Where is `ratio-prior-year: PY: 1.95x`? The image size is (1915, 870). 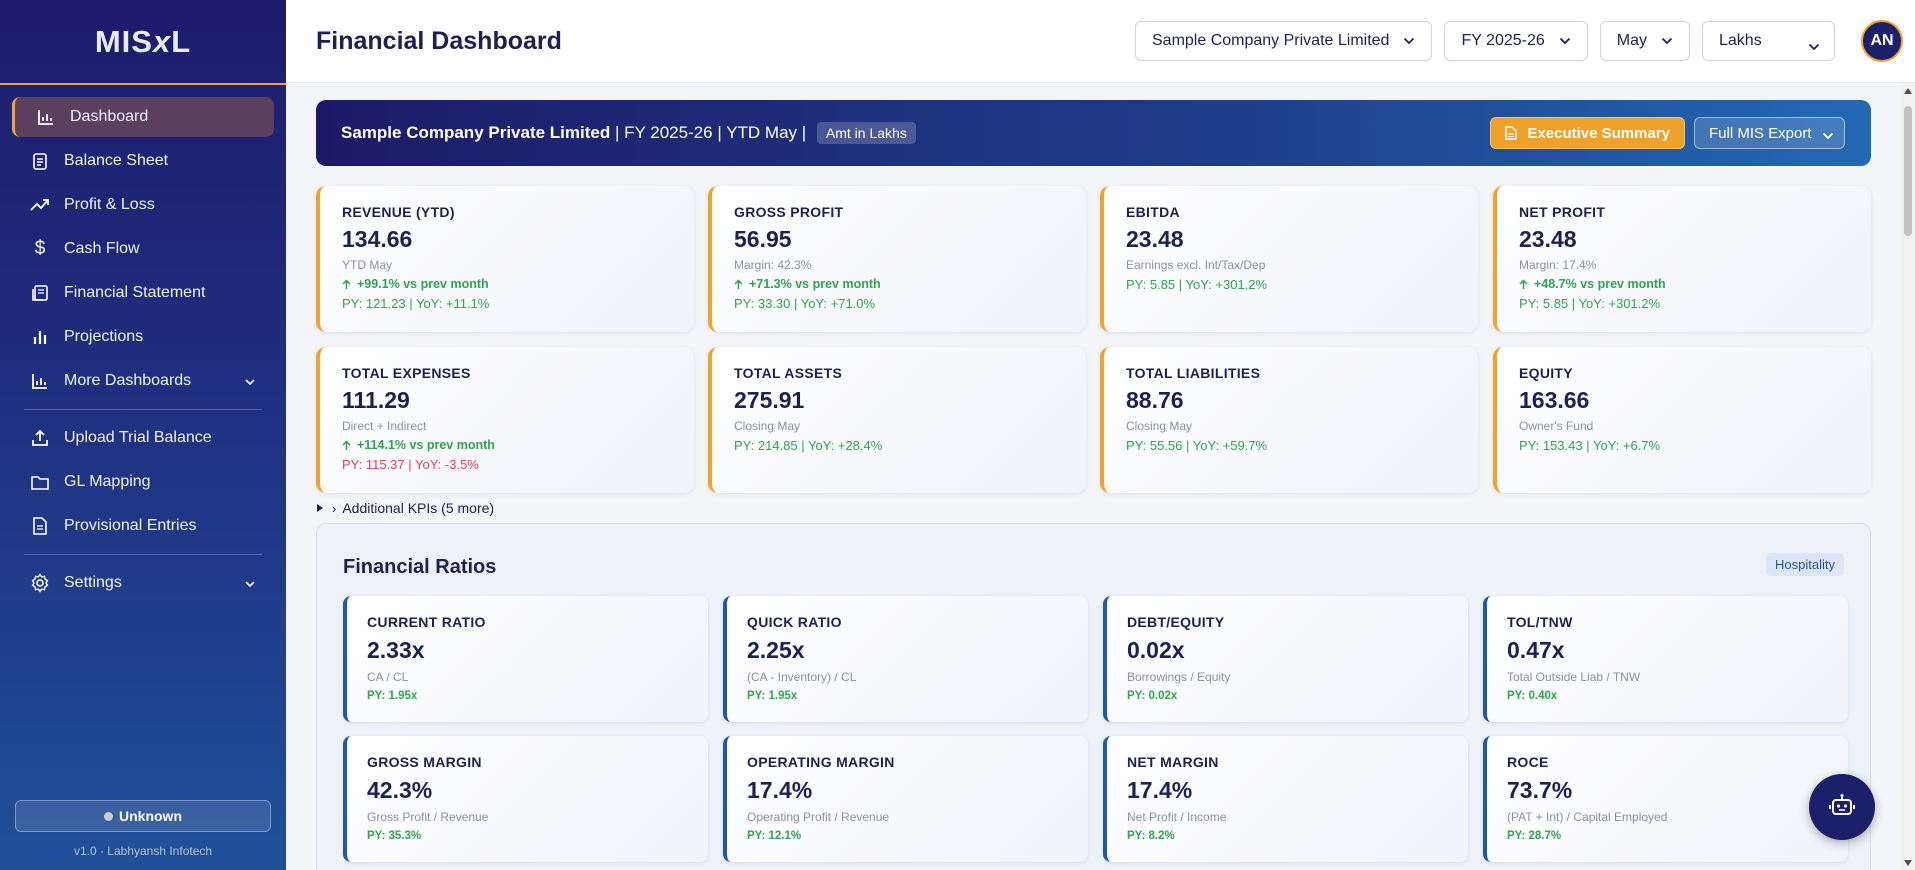 ratio-prior-year: PY: 1.95x is located at coordinates (392, 696).